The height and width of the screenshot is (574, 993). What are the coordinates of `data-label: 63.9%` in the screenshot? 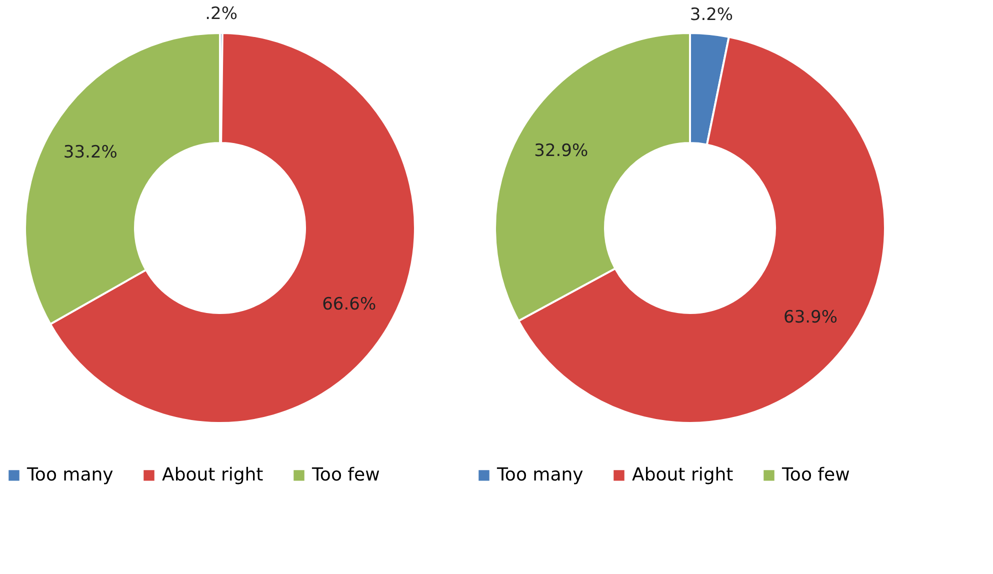 It's located at (811, 317).